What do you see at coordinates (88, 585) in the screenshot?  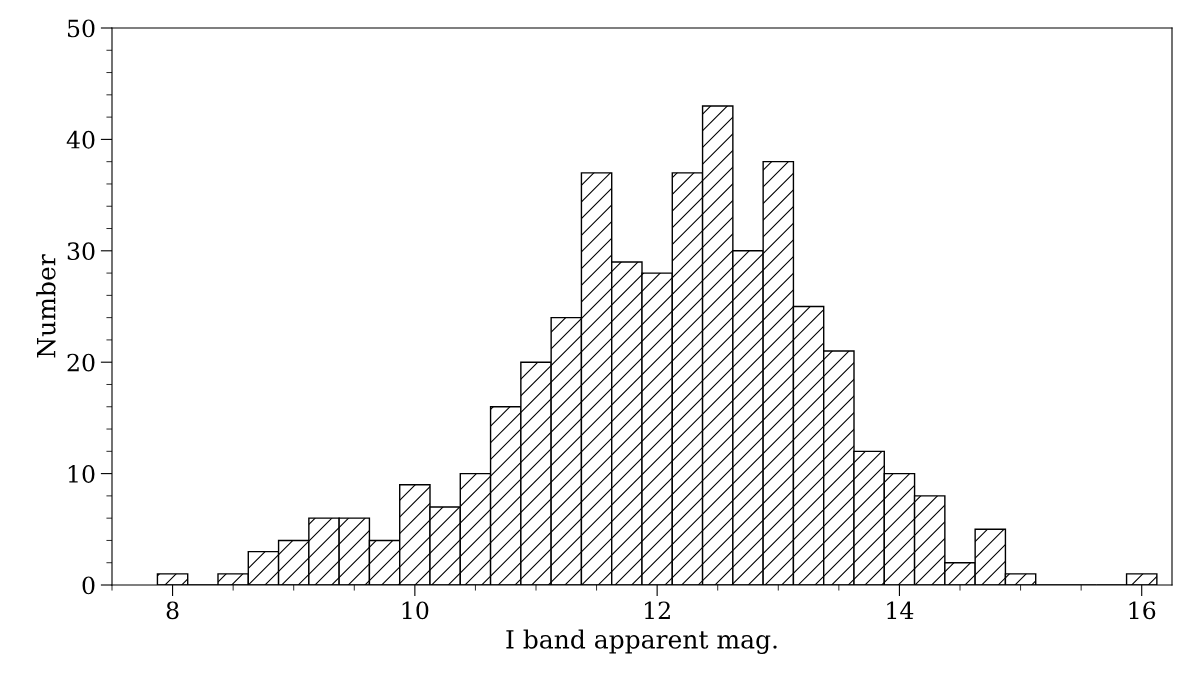 I see `y-tick-label: 0` at bounding box center [88, 585].